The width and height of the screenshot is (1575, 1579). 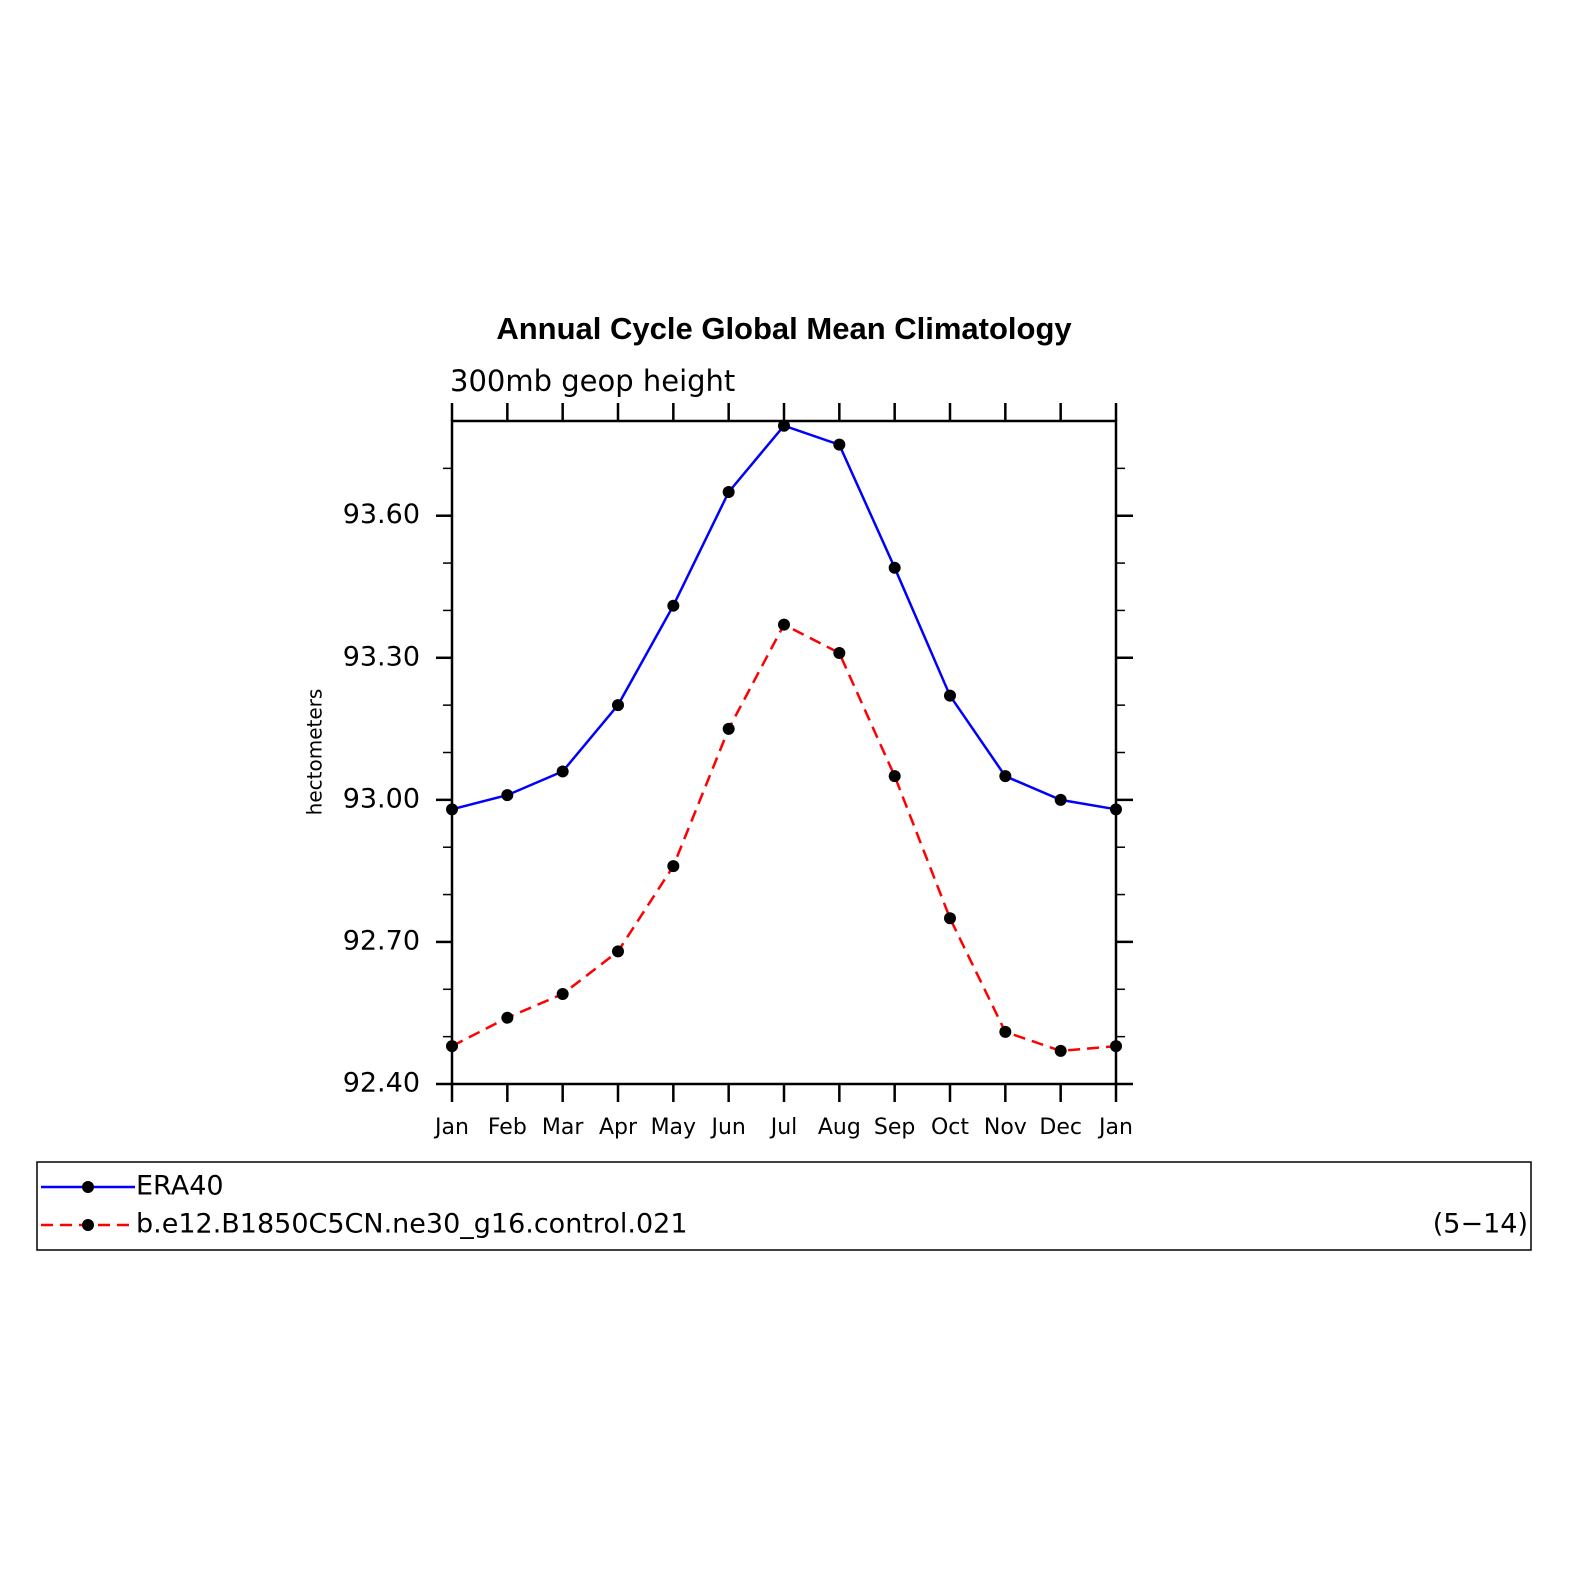 I want to click on annotation: (5−14), so click(x=1480, y=1224).